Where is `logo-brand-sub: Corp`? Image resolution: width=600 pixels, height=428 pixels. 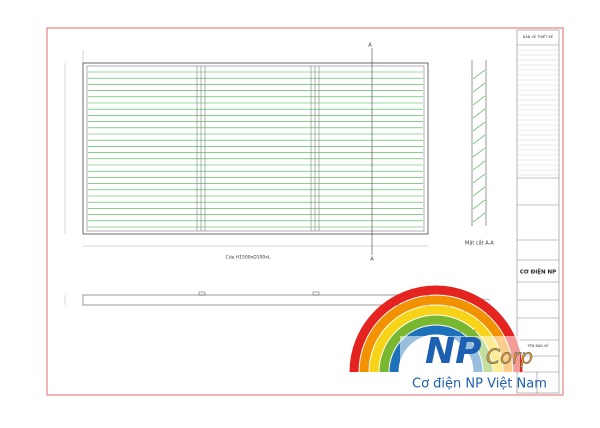
logo-brand-sub: Corp is located at coordinates (509, 357).